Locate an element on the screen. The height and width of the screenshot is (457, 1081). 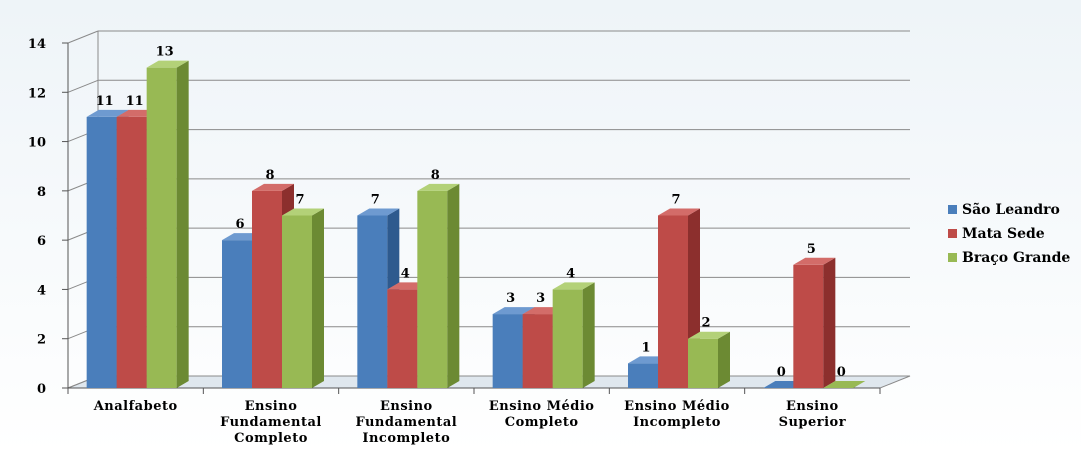
legend-label-sao-leandro: São Leandro is located at coordinates (1011, 209).